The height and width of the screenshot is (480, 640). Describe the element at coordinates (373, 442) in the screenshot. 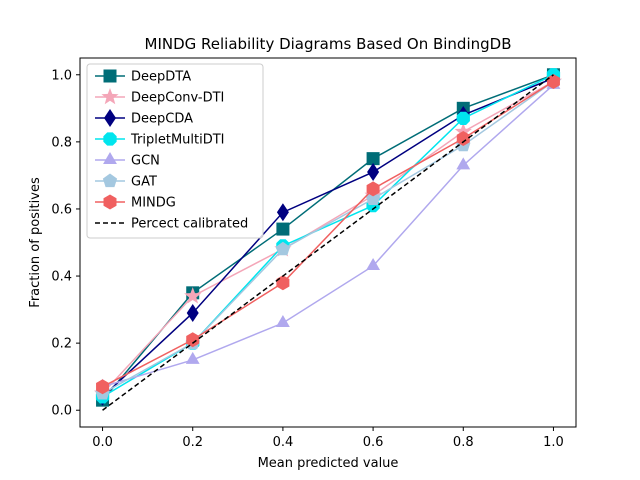

I see `x-tick-label: 0.6` at that location.